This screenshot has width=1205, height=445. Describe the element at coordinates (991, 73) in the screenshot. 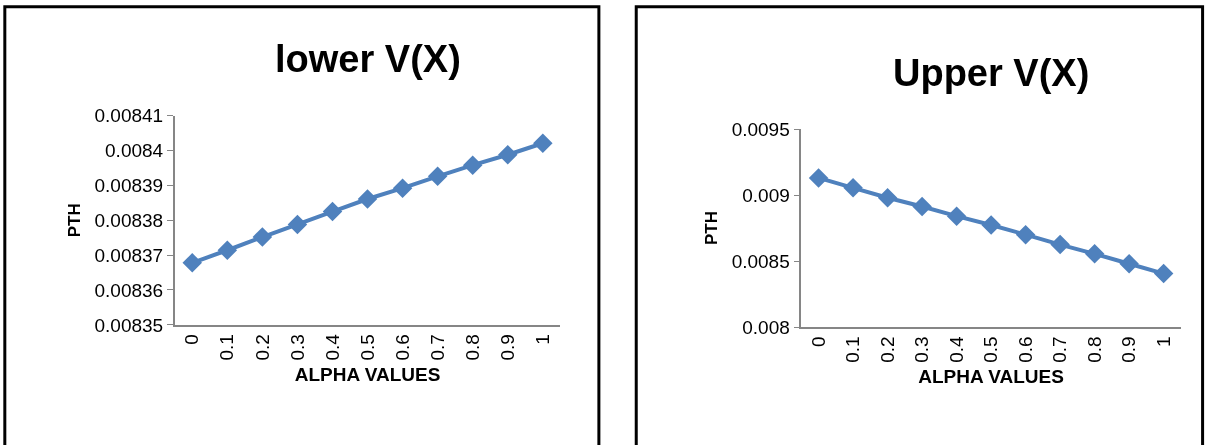

I see `chart-title: Upper V(X)` at that location.